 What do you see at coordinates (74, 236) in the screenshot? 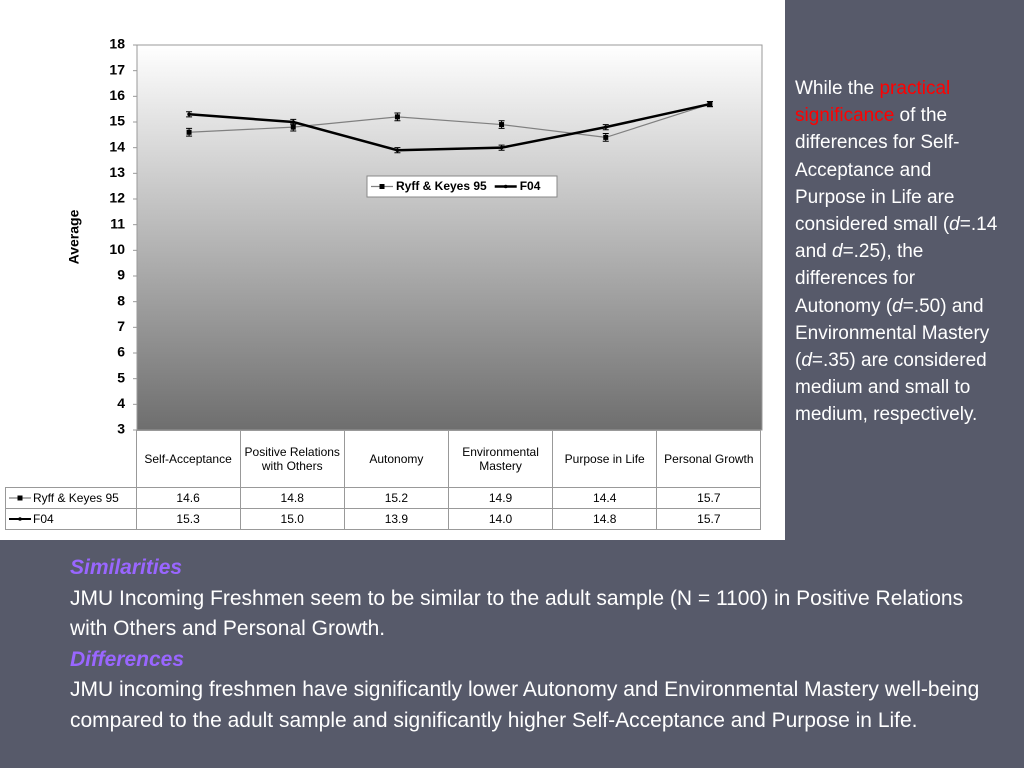
I see `y-axis-label: Average` at bounding box center [74, 236].